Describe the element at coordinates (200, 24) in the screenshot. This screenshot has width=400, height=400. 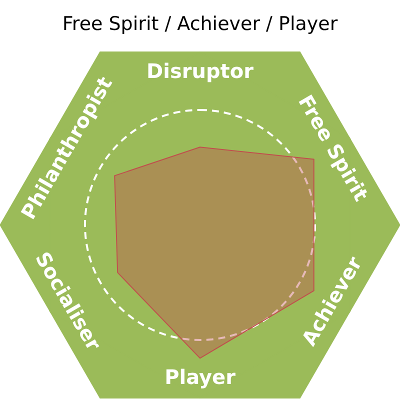
I see `chart-title: Free Spirit / Achiever / Player` at that location.